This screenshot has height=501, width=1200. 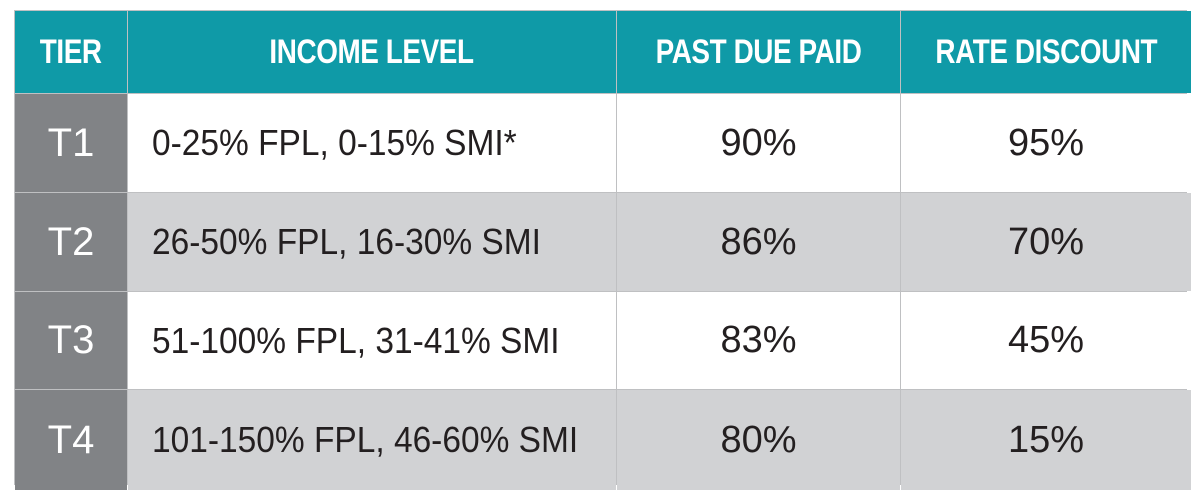 I want to click on past-due-paid-cell: 86%, so click(x=758, y=242).